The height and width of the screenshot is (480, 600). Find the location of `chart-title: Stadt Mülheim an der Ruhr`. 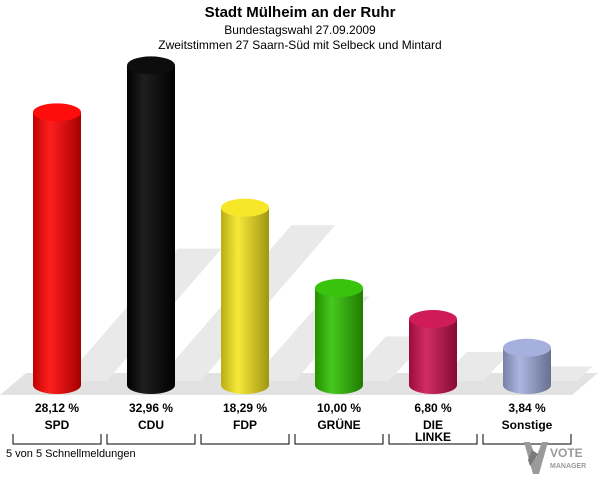

chart-title: Stadt Mülheim an der Ruhr is located at coordinates (300, 12).